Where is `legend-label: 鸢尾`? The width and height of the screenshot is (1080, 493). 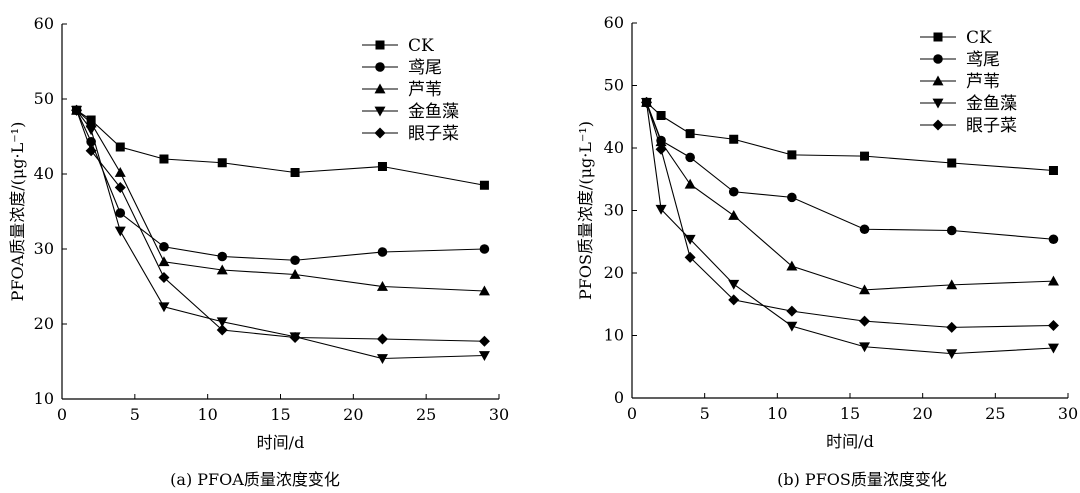
legend-label: 鸢尾 is located at coordinates (983, 60).